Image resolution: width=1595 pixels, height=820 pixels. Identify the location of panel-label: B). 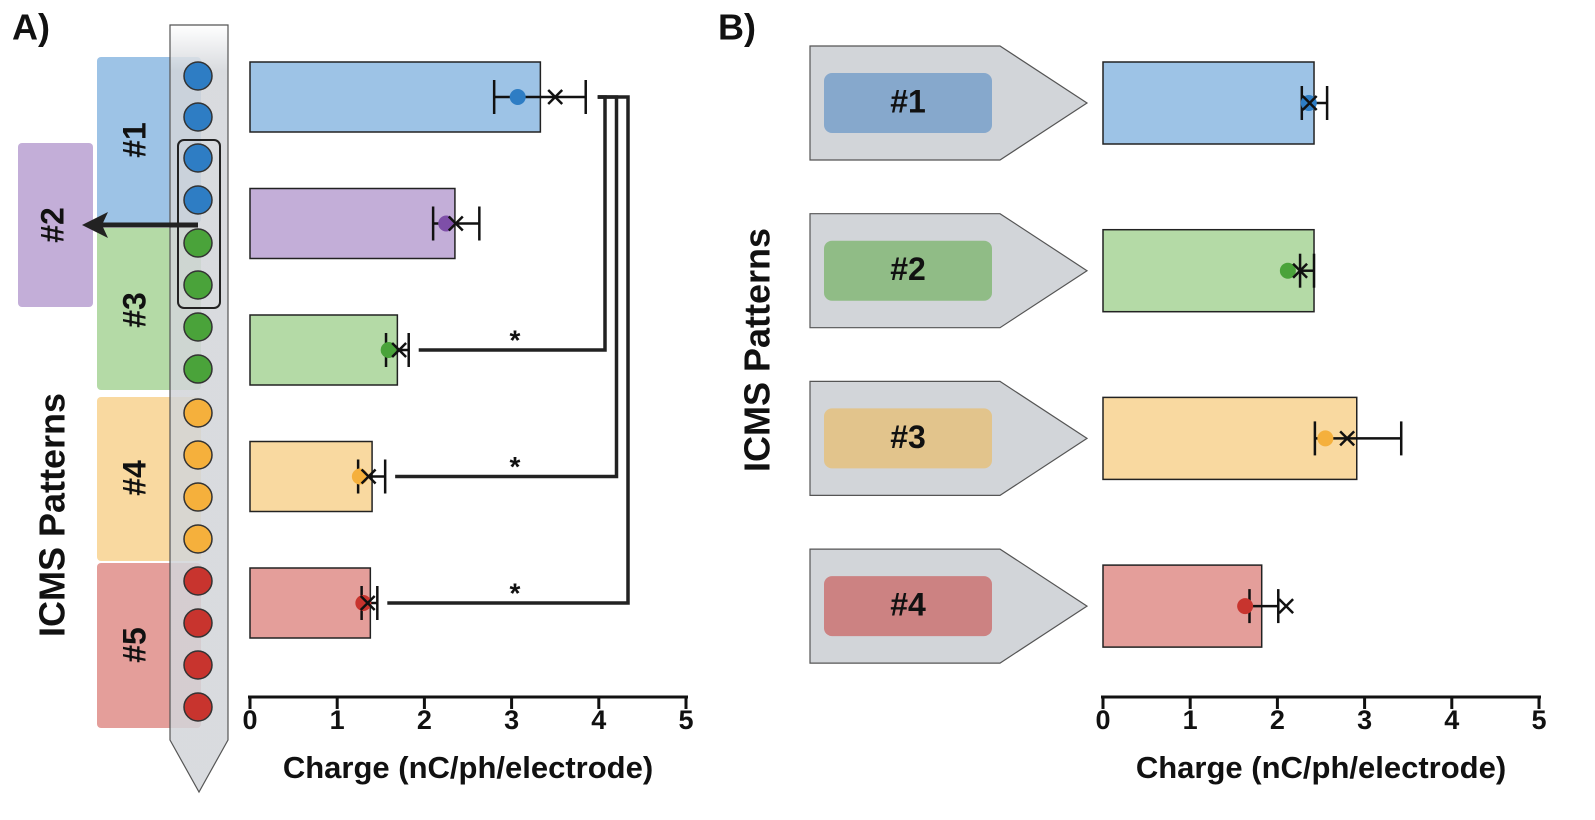
(737, 27).